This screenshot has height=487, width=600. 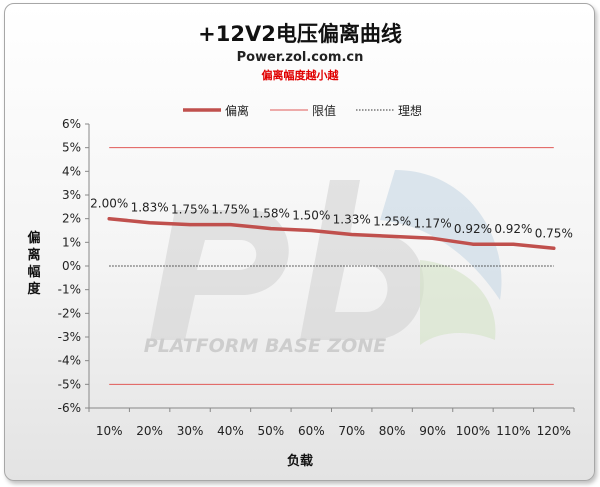 I want to click on x-tick-label: 10%, so click(x=109, y=431).